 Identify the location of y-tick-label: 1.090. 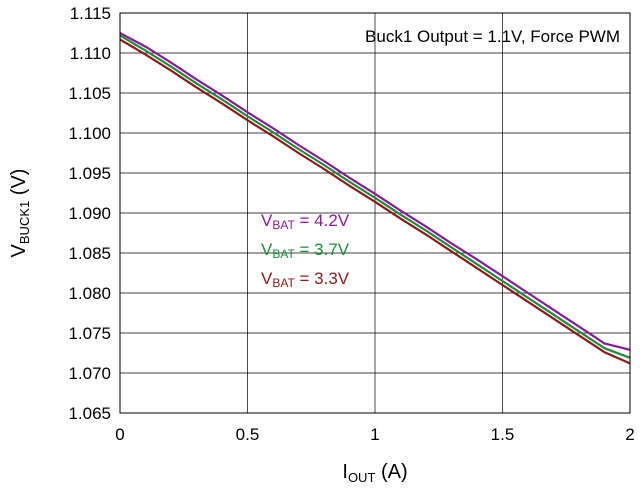
(89, 213).